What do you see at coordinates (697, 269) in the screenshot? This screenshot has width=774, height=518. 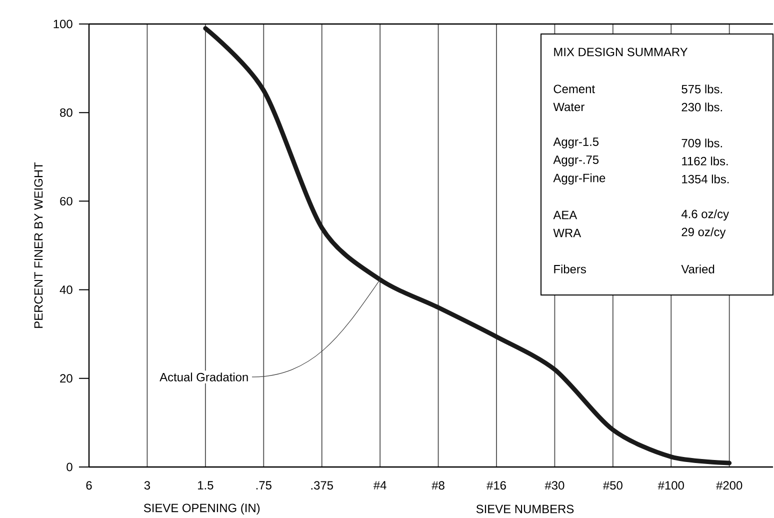 I see `annotation: Varied` at bounding box center [697, 269].